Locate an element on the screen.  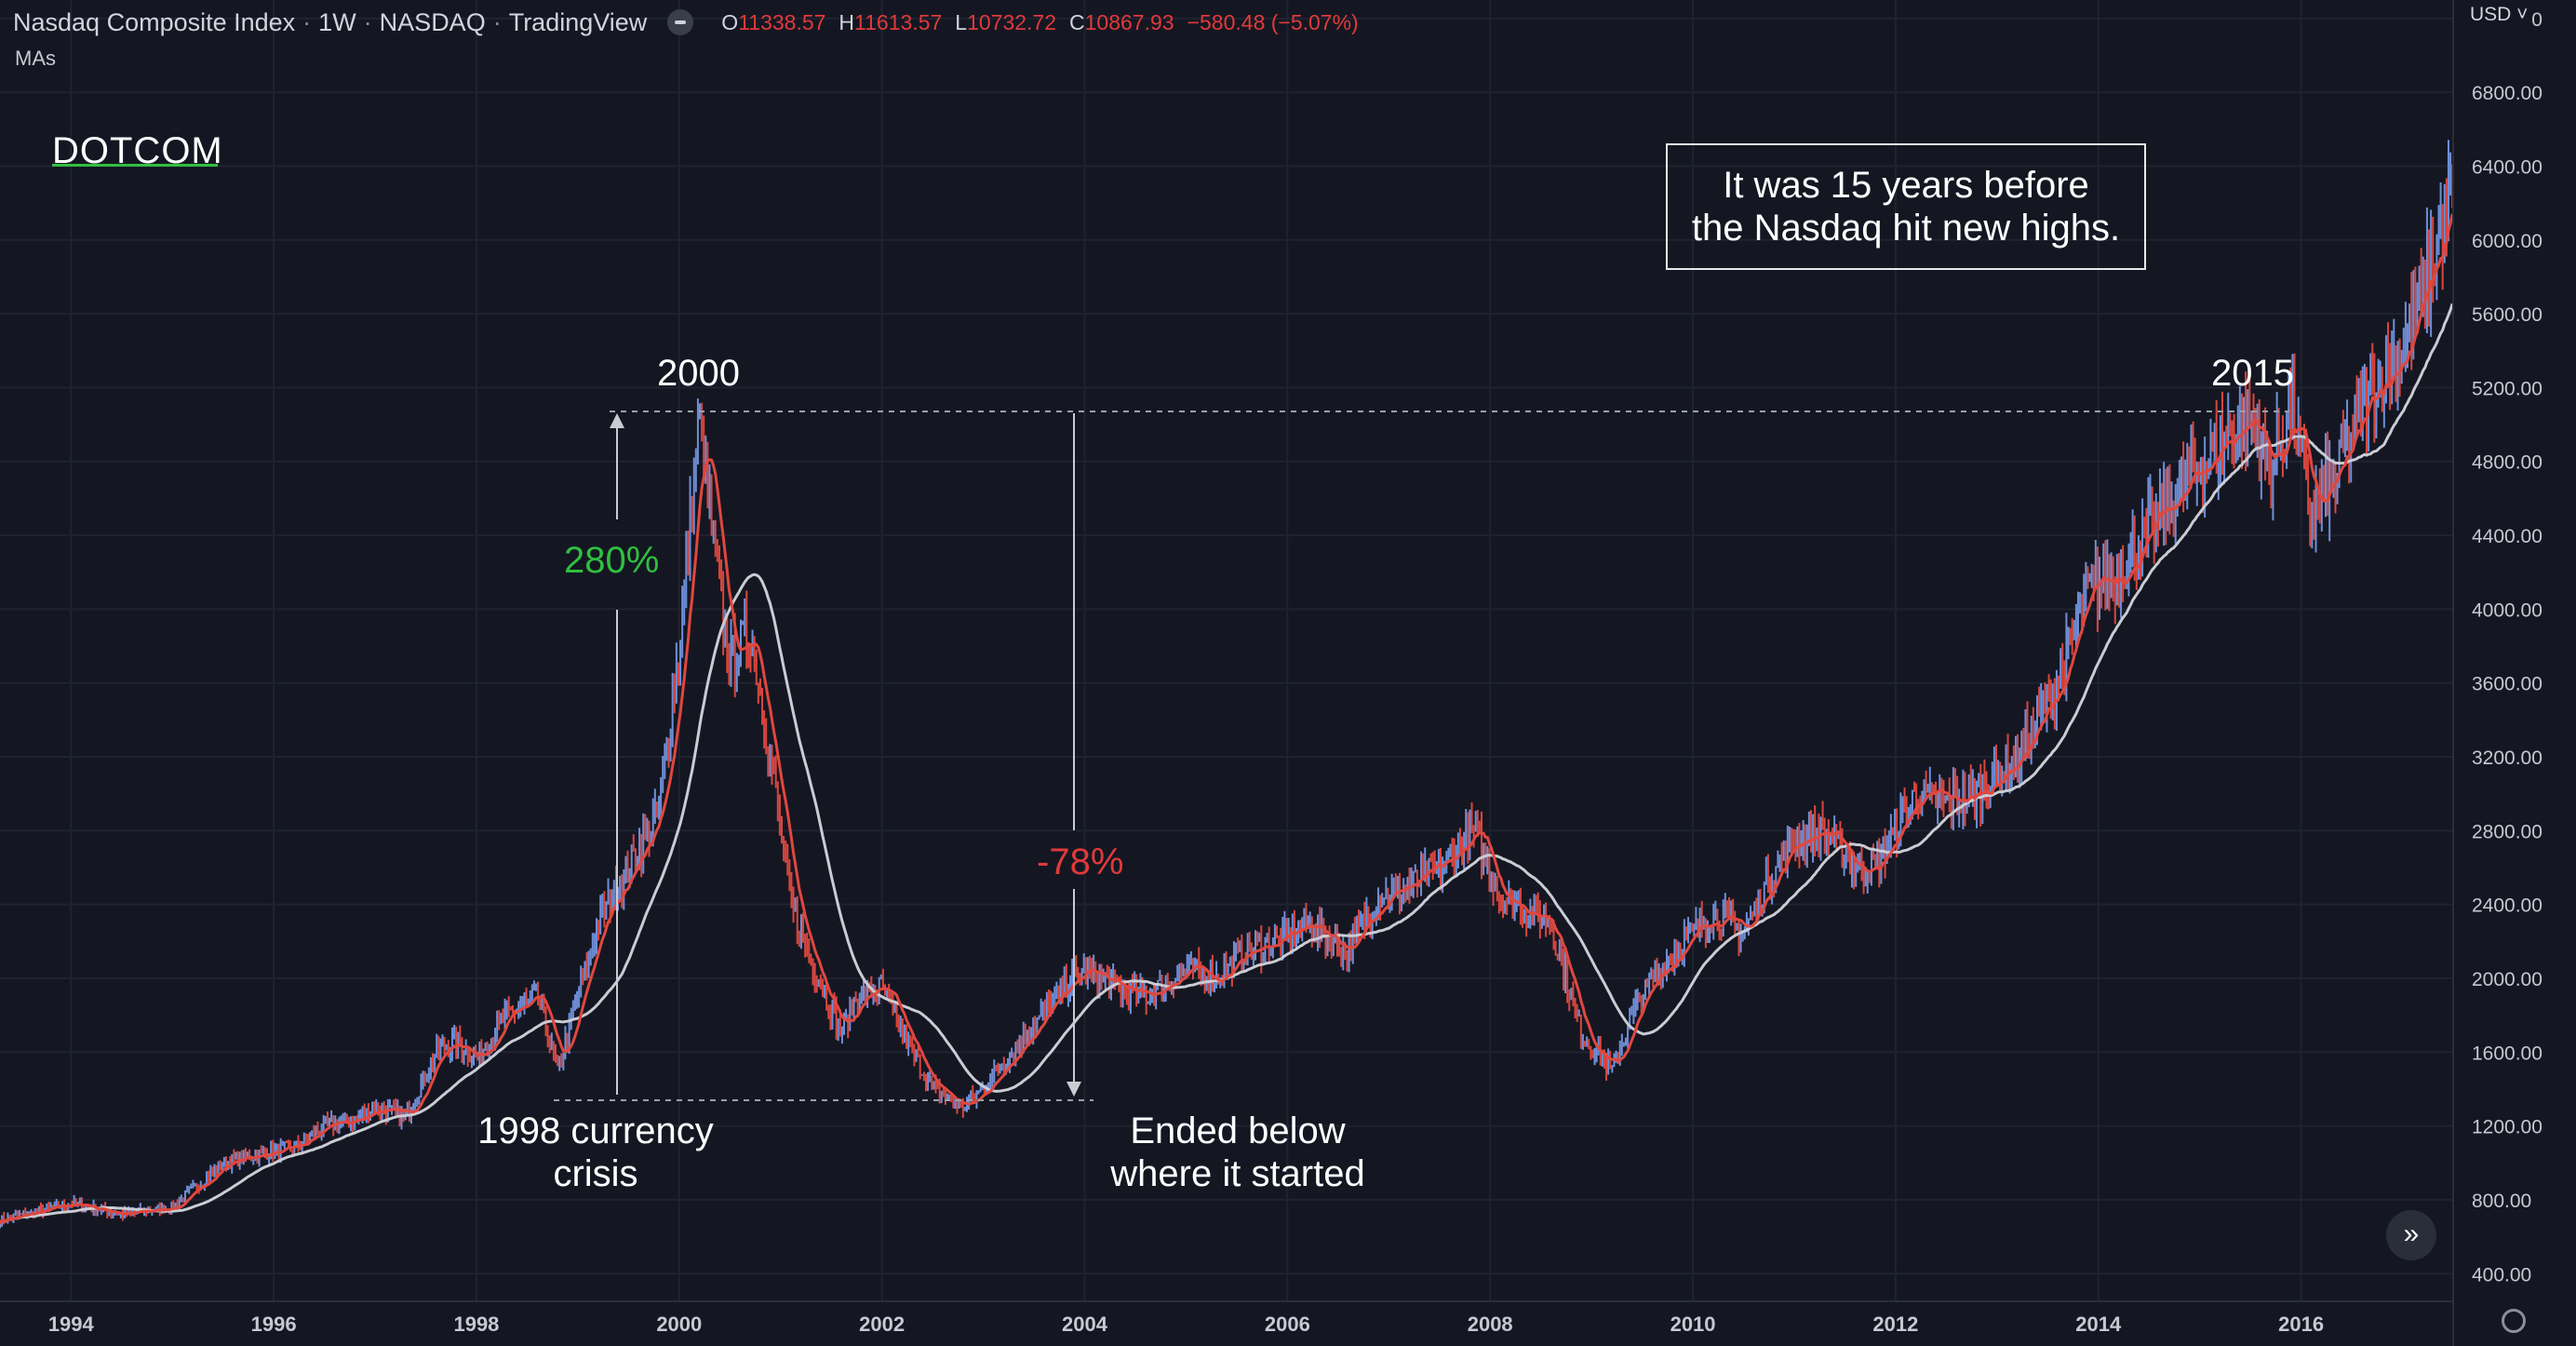
gain-arrow-head is located at coordinates (617, 420).